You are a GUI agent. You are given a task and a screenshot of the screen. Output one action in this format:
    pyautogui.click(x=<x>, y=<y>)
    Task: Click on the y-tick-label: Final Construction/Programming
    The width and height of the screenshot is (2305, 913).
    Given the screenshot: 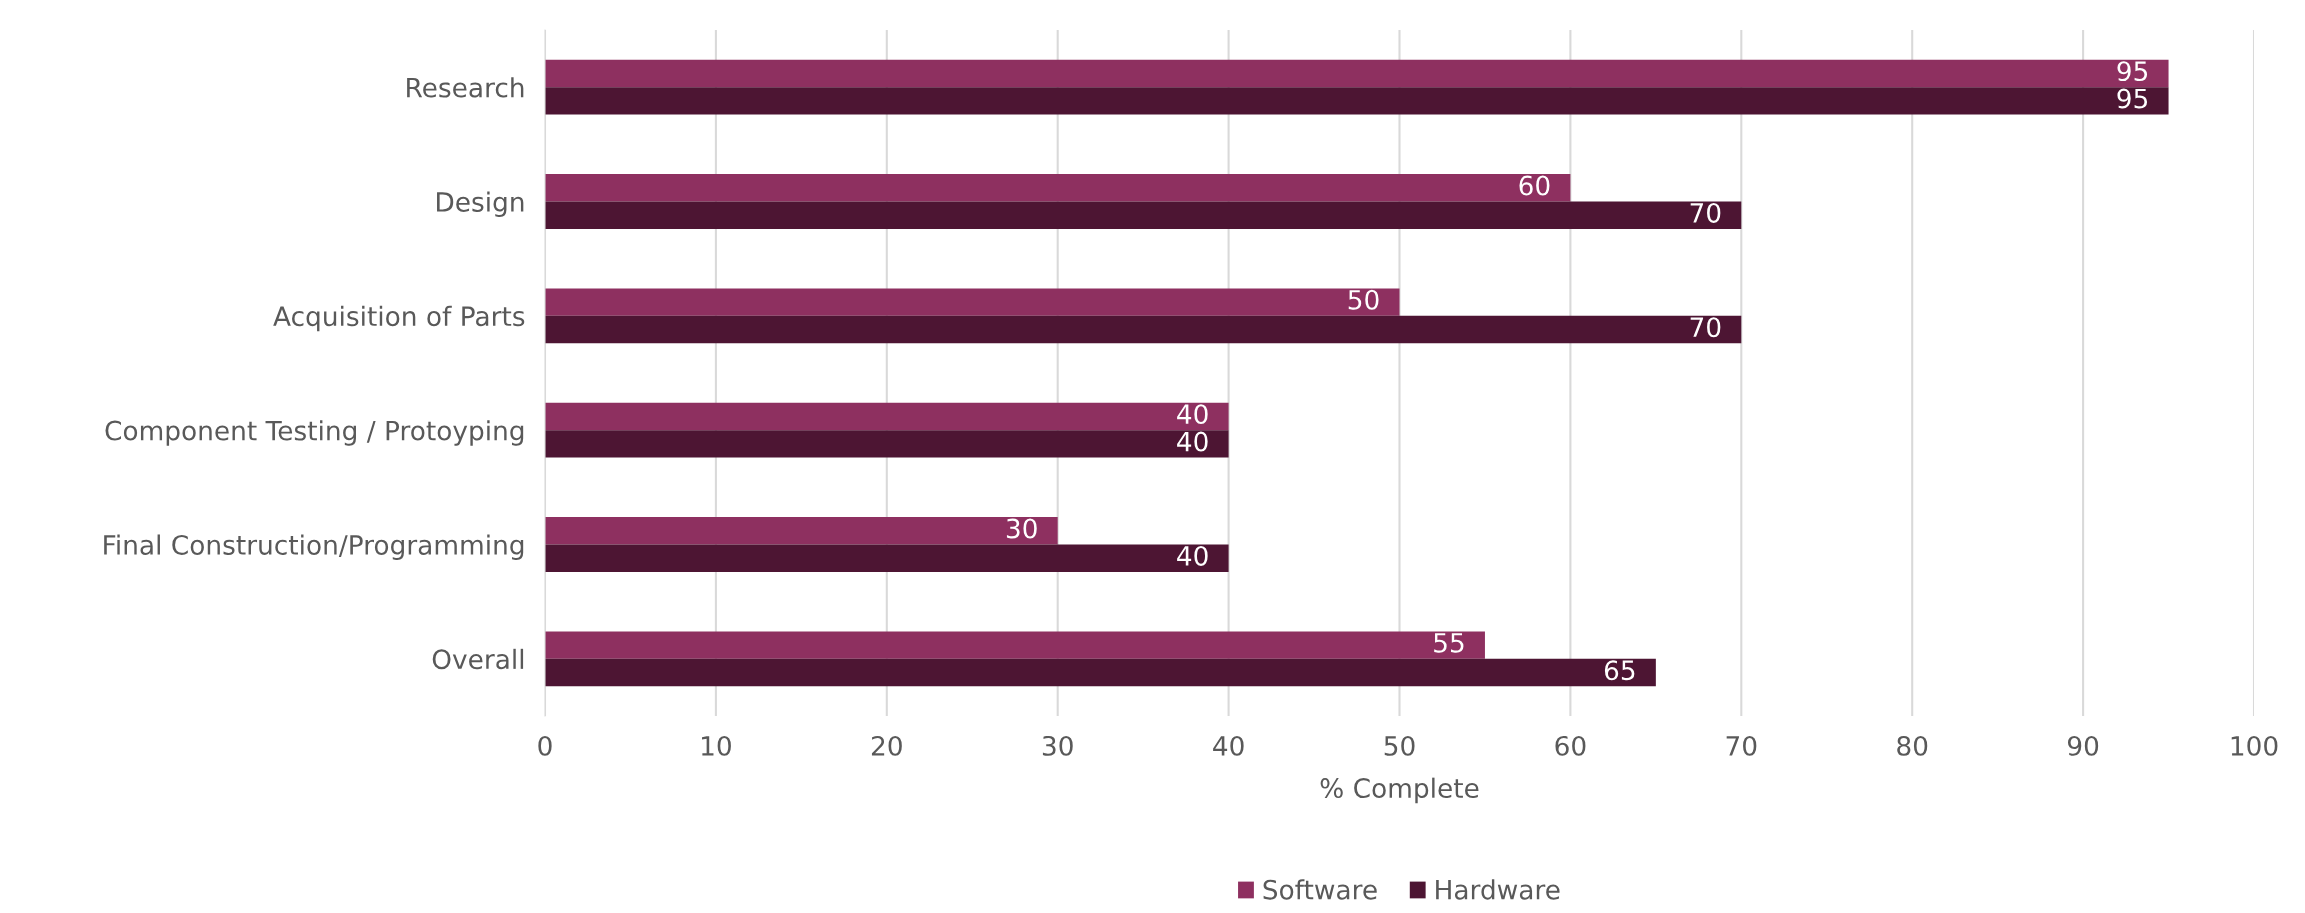 What is the action you would take?
    pyautogui.click(x=314, y=547)
    